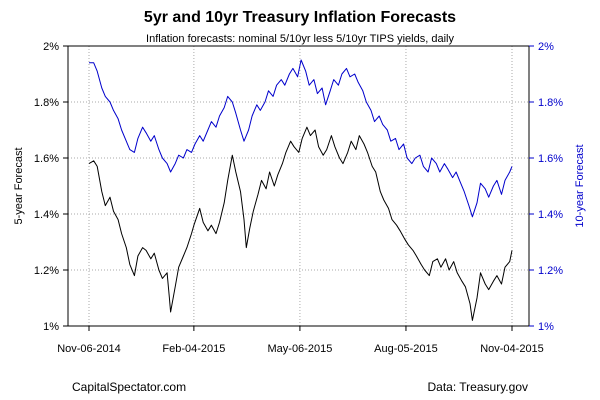  What do you see at coordinates (300, 349) in the screenshot?
I see `x-tick-label: May-06-2015` at bounding box center [300, 349].